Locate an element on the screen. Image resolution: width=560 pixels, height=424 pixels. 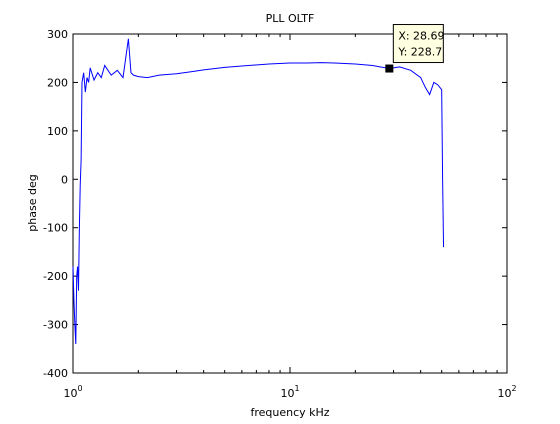
x-tick-label: 10⁰ is located at coordinates (72, 392).